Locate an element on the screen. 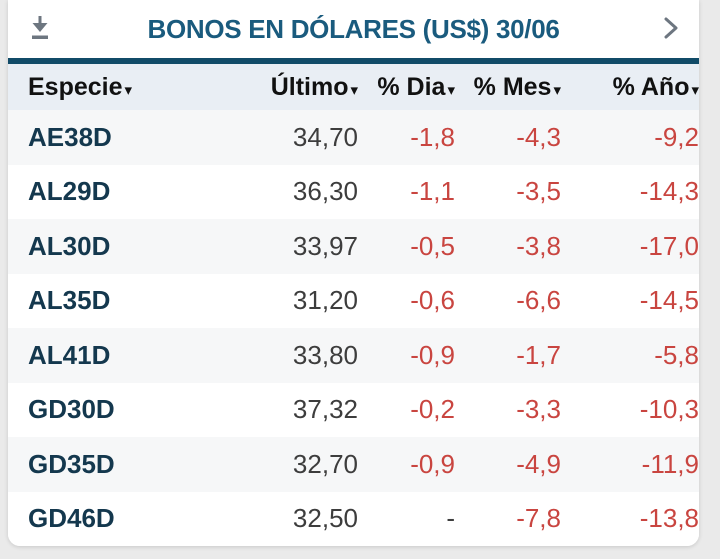  day-change-cell: -1,1 is located at coordinates (432, 191).